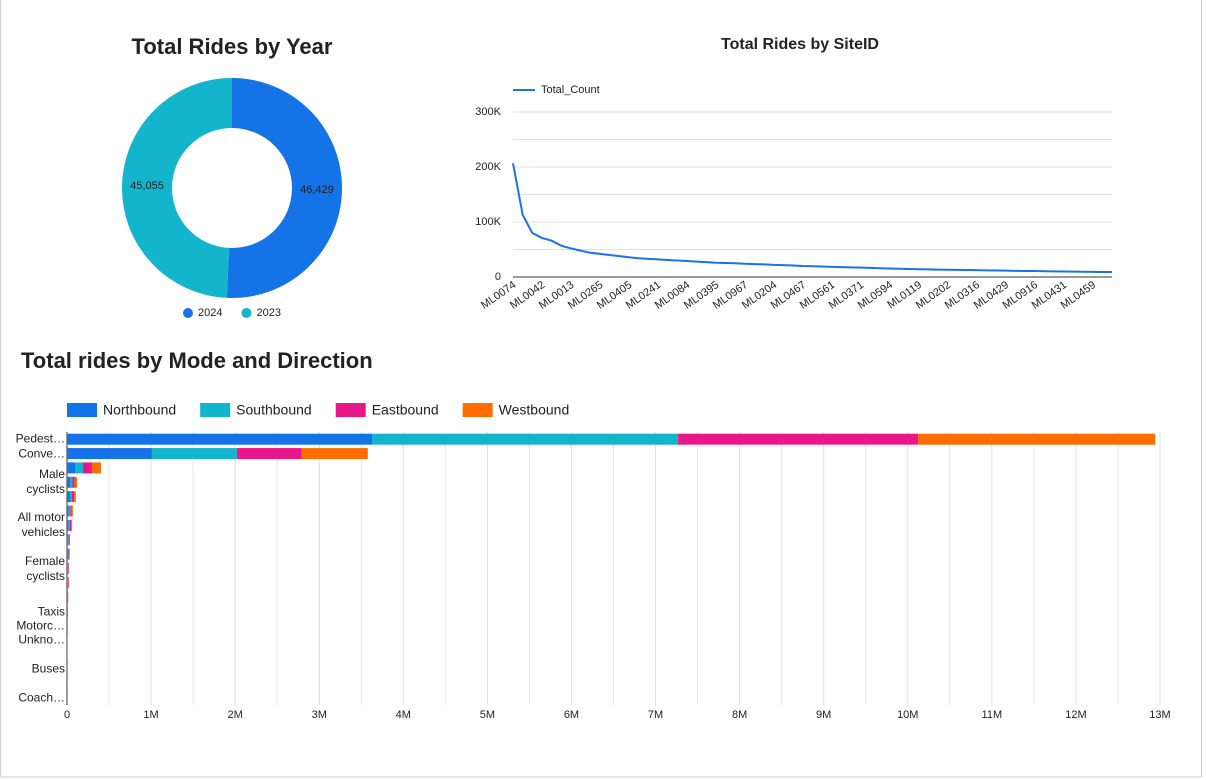 The width and height of the screenshot is (1206, 780). I want to click on legend-label: Northbound, so click(139, 410).